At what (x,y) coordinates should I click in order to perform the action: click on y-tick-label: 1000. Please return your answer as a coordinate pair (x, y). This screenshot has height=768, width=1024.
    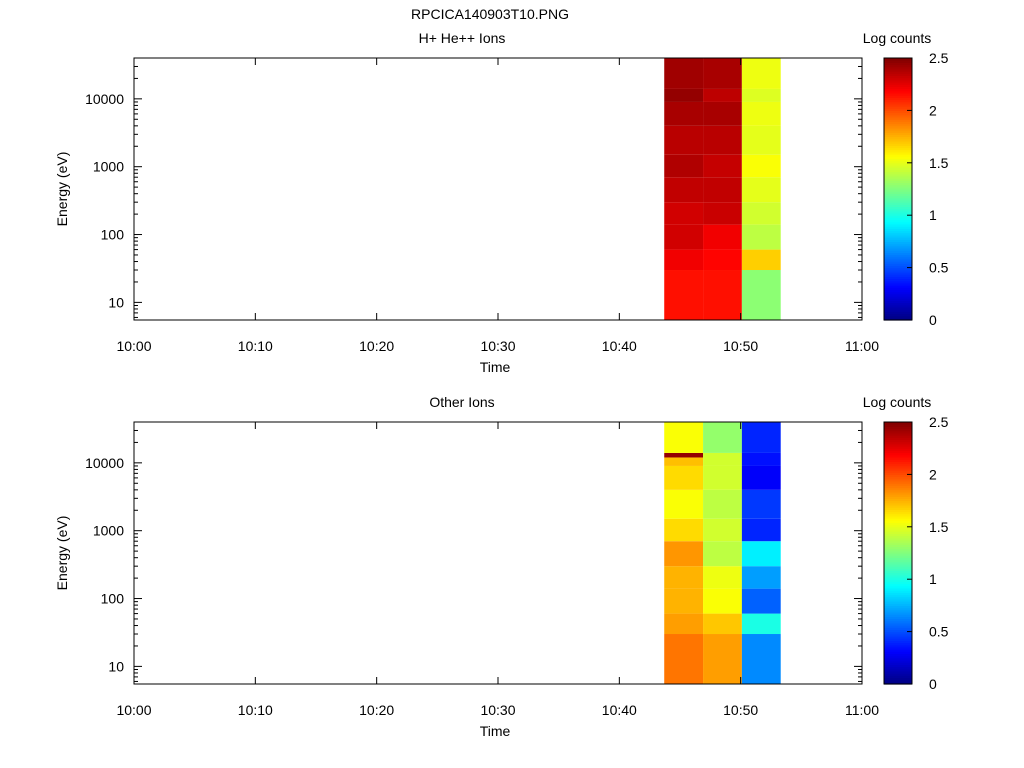
    Looking at the image, I should click on (108, 531).